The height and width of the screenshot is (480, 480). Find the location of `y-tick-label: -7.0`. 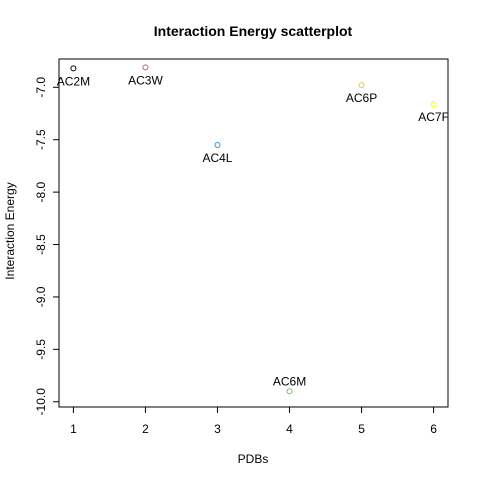

y-tick-label: -7.0 is located at coordinates (41, 87).